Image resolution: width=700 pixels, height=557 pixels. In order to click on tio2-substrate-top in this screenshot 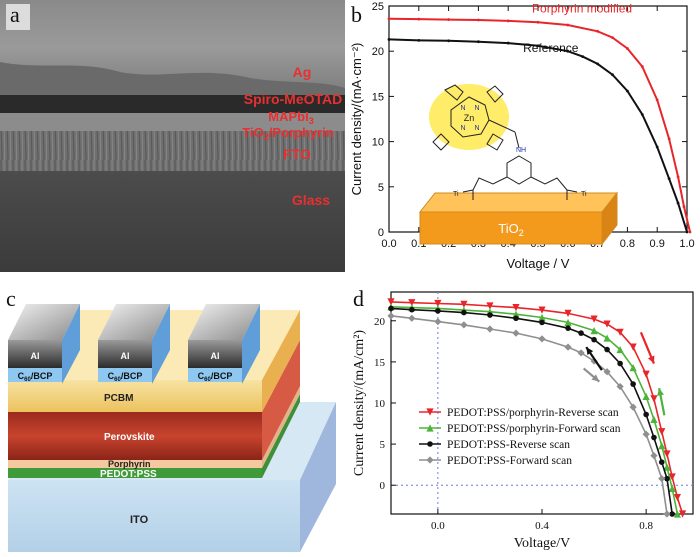, I will do `click(518, 202)`.